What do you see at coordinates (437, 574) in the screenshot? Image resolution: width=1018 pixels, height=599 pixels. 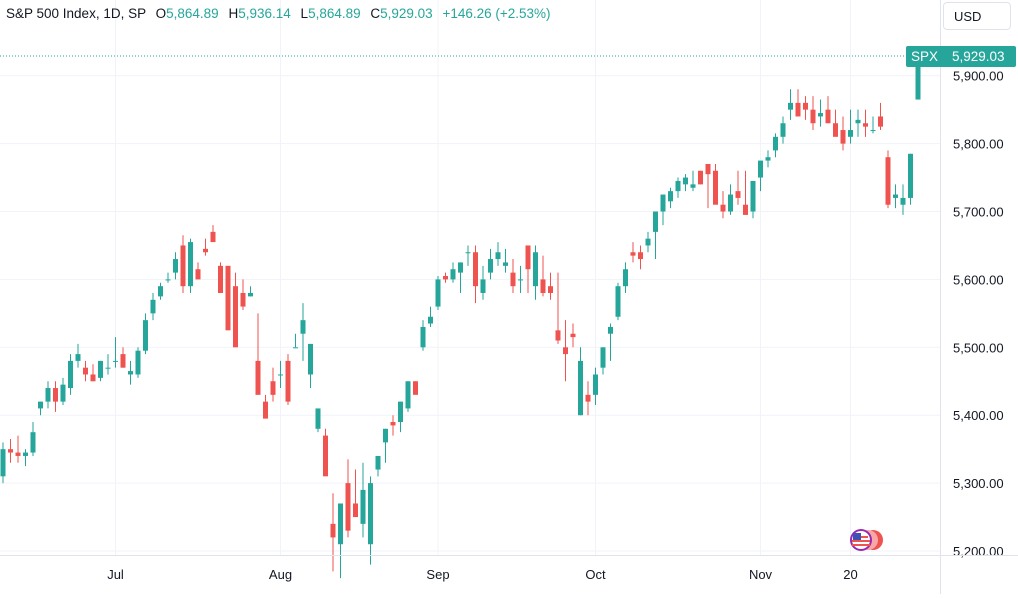 I see `x-tick-label: Sep` at bounding box center [437, 574].